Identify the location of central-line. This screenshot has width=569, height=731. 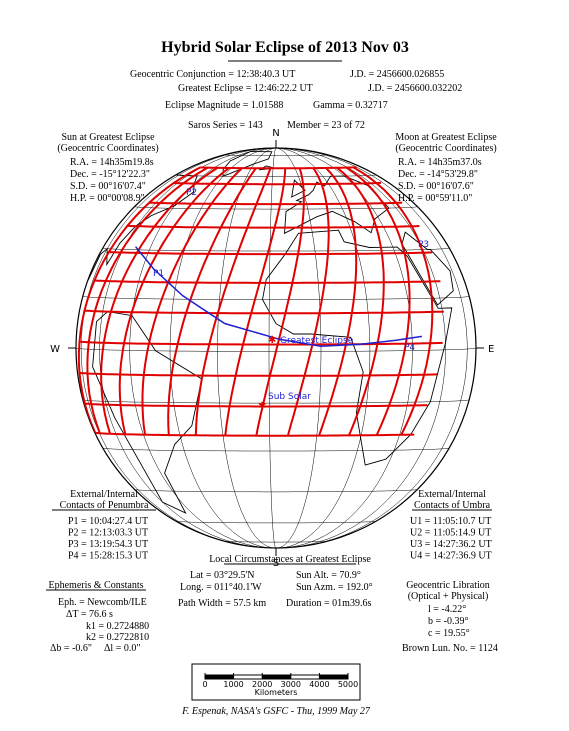
(279, 296).